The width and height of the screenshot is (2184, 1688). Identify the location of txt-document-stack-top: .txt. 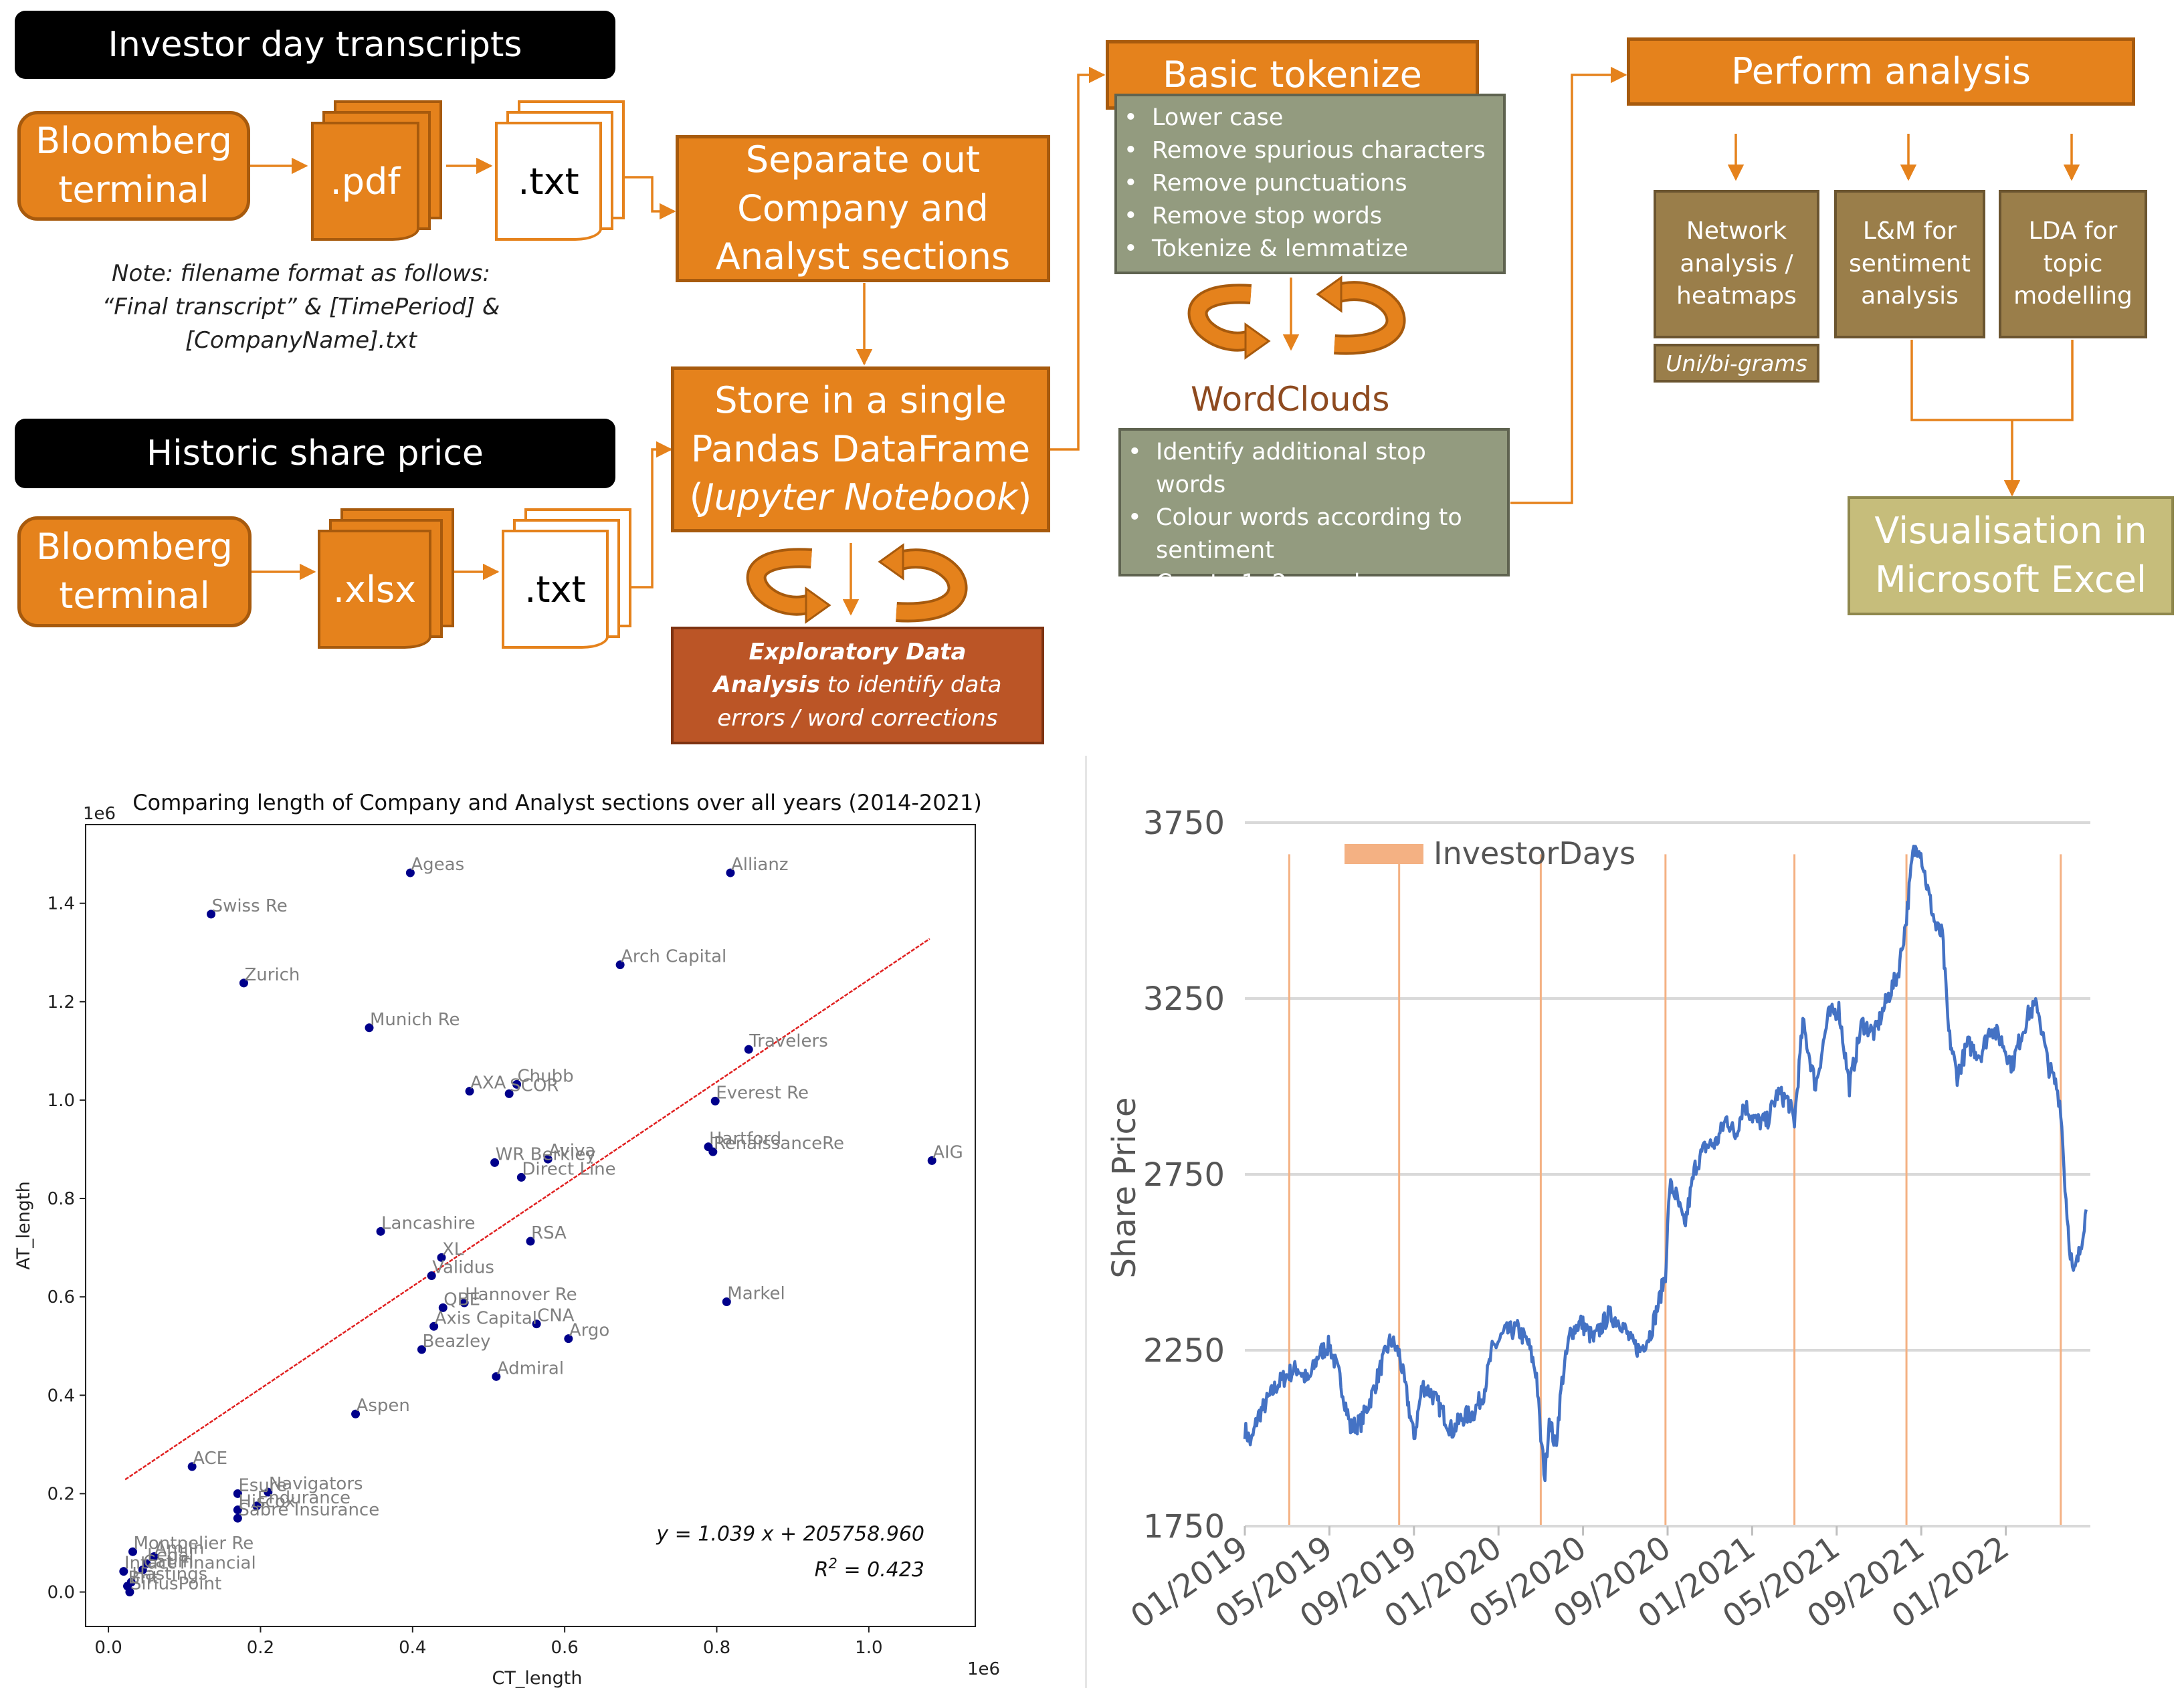
(562, 175).